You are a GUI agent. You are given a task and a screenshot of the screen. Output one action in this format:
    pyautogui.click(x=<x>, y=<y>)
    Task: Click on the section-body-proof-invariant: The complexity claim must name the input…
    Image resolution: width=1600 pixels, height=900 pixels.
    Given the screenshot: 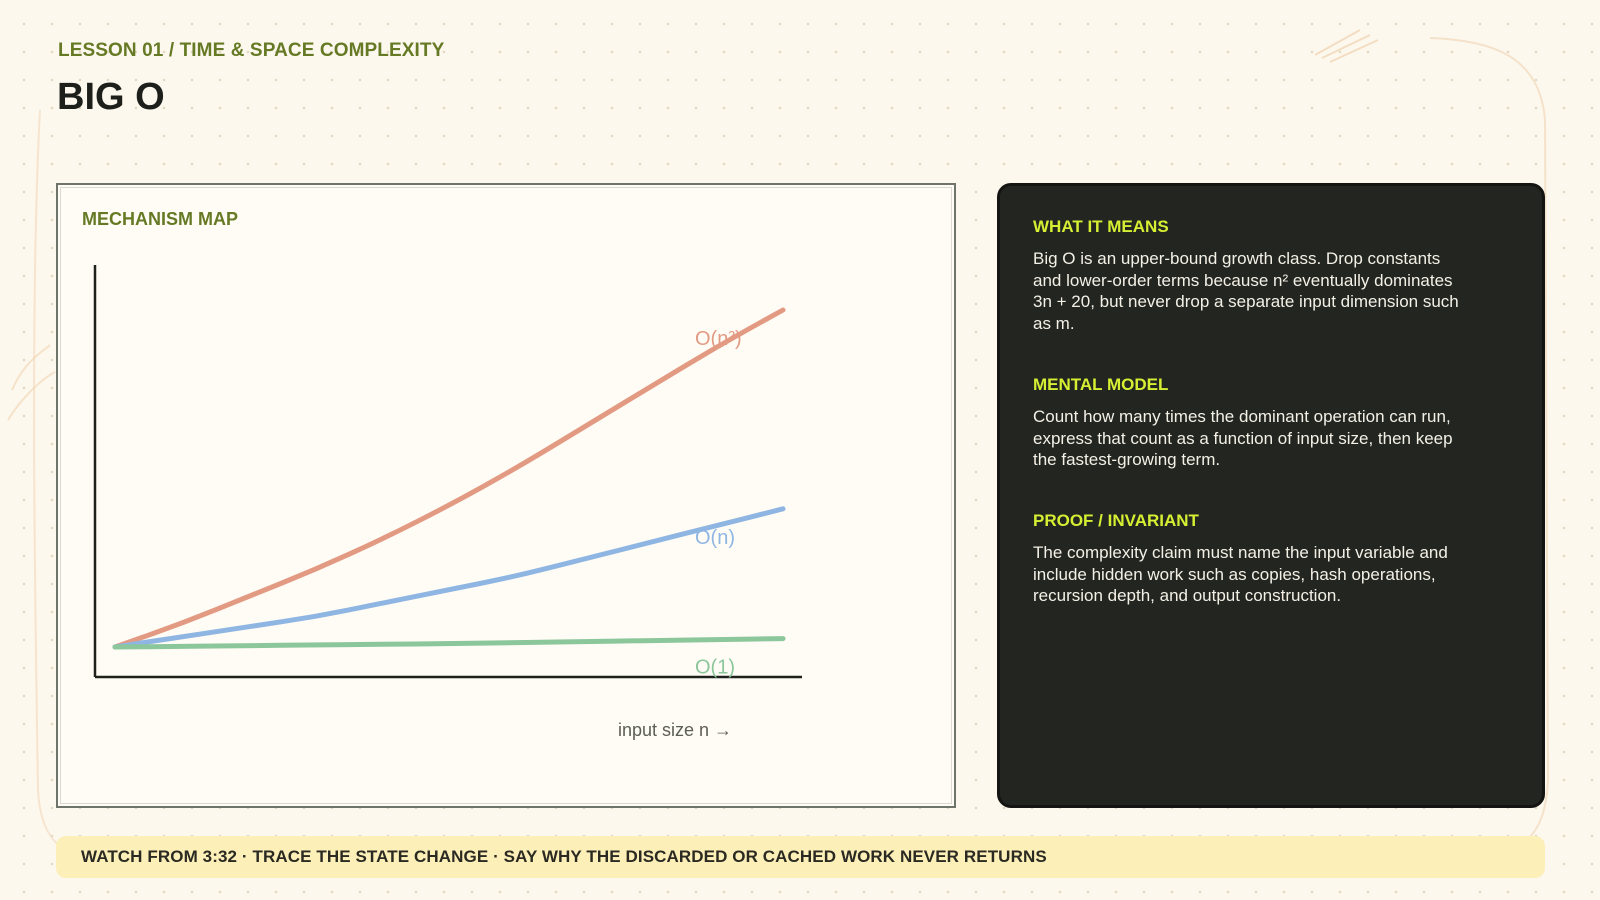 What is the action you would take?
    pyautogui.click(x=1240, y=574)
    